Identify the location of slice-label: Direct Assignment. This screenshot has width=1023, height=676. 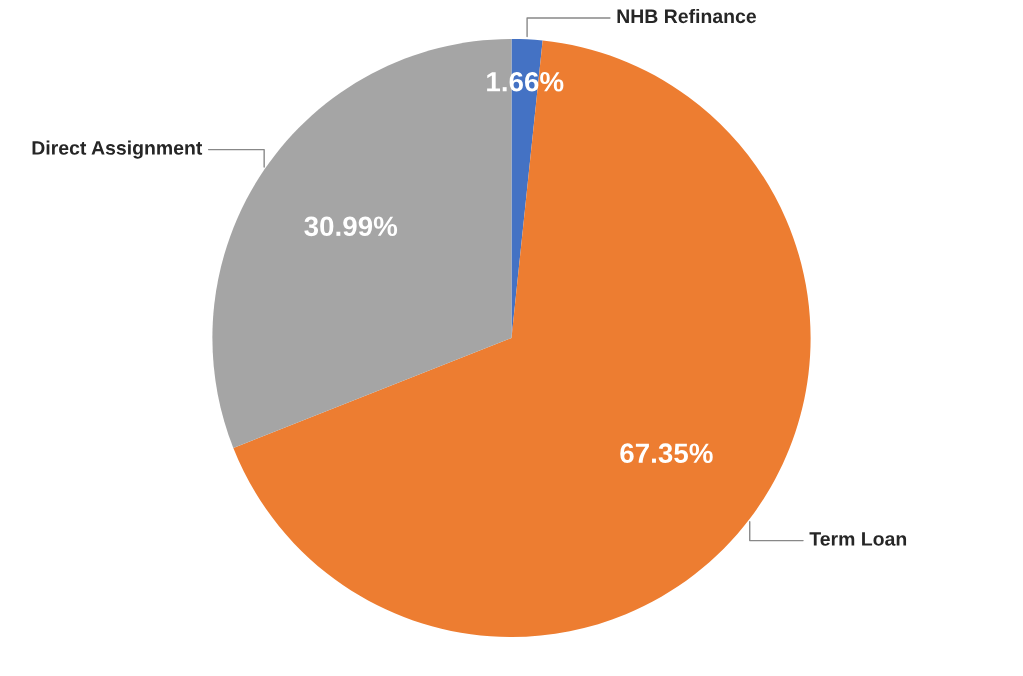
(117, 149).